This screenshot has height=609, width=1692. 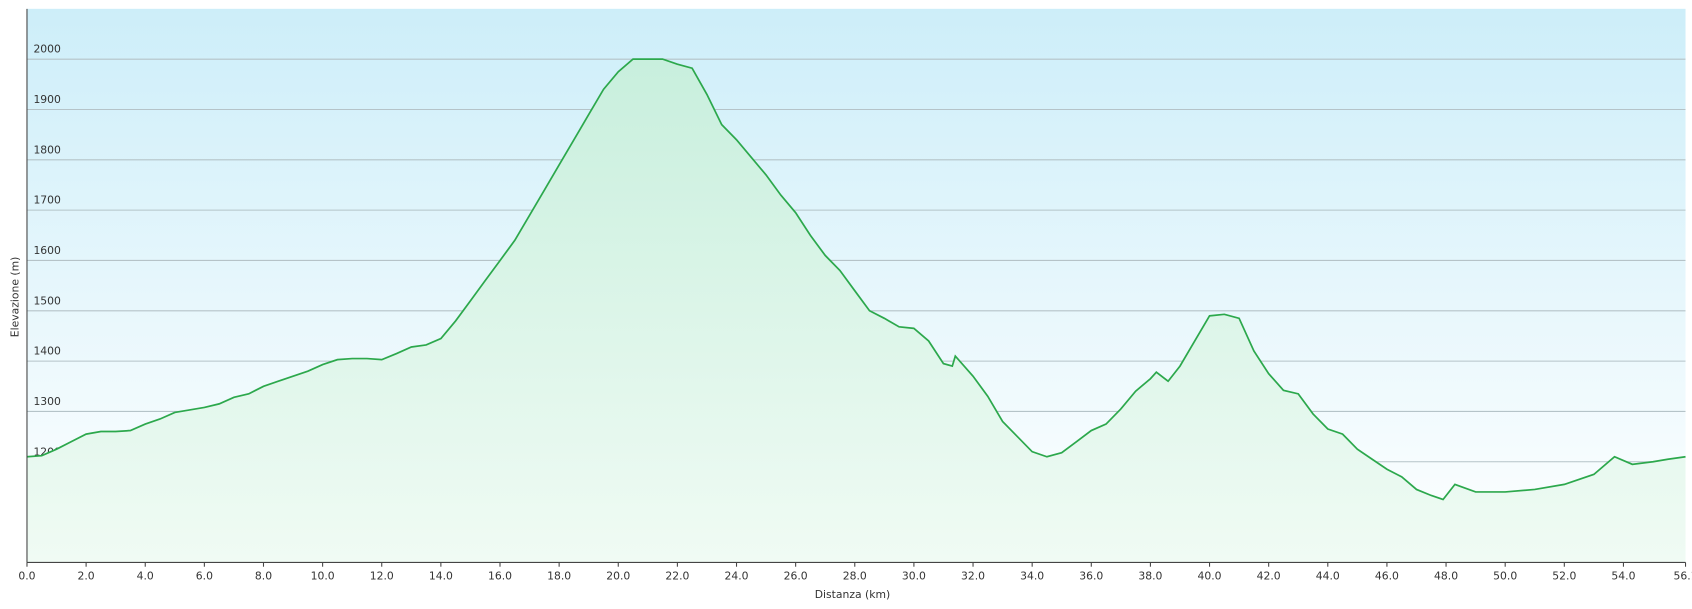 I want to click on x-axis-title: Distanza (km), so click(x=852, y=594).